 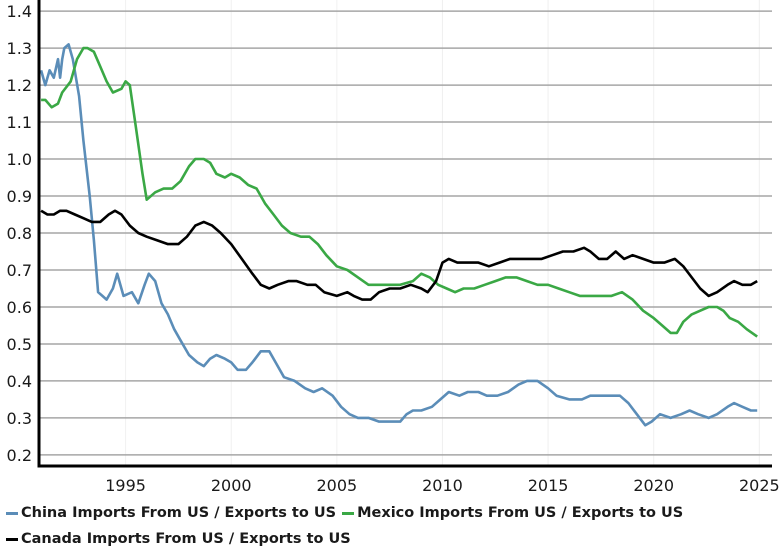 I want to click on x-tick-label: 2010, so click(x=442, y=485).